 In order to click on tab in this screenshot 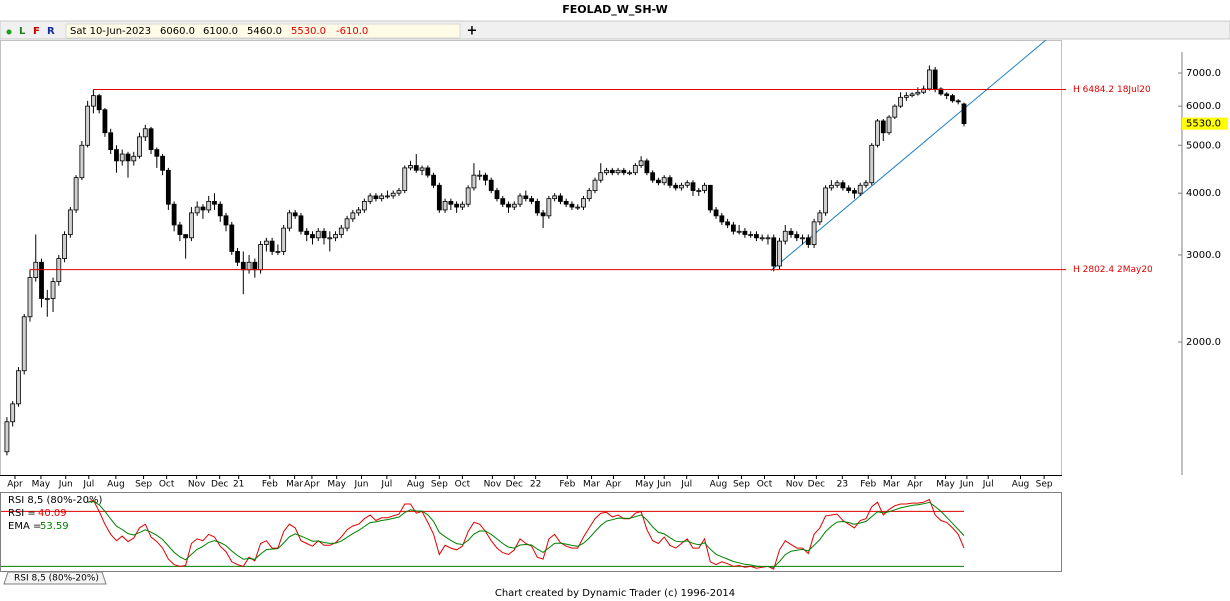, I will do `click(55, 578)`.